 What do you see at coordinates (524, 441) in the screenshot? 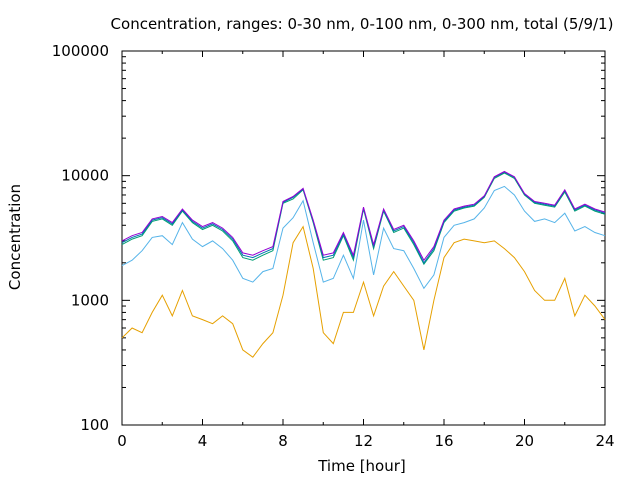
I see `x-tick-label: 20` at bounding box center [524, 441].